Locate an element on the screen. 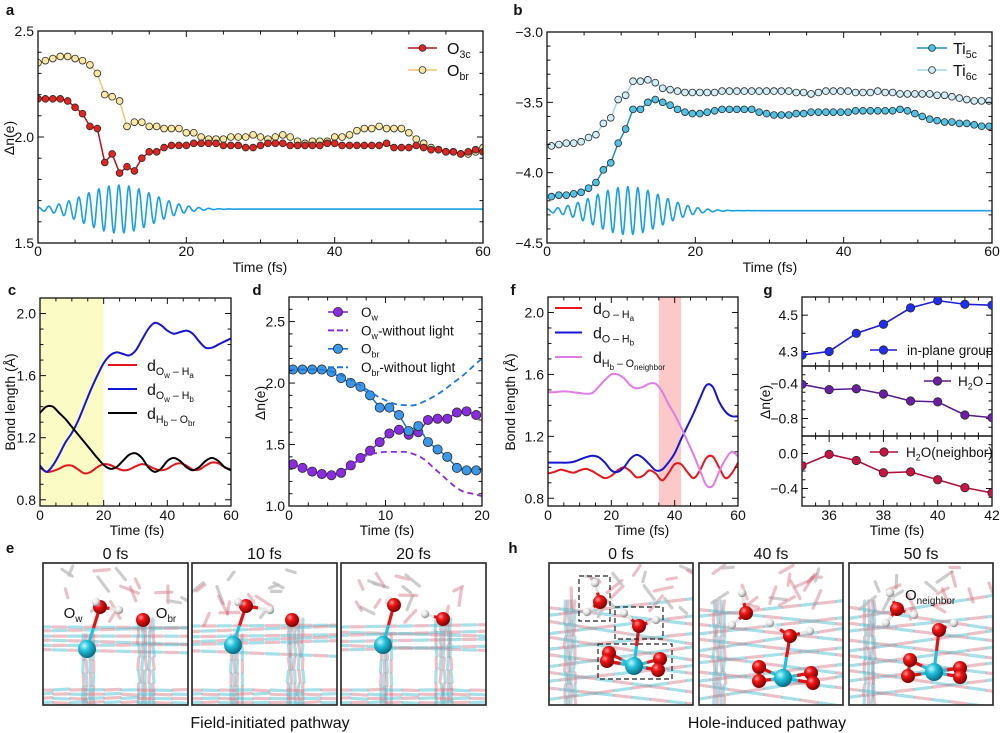 Image resolution: width=1000 pixels, height=733 pixels. legend-entry-do-hb: dO – Hb is located at coordinates (595, 336).